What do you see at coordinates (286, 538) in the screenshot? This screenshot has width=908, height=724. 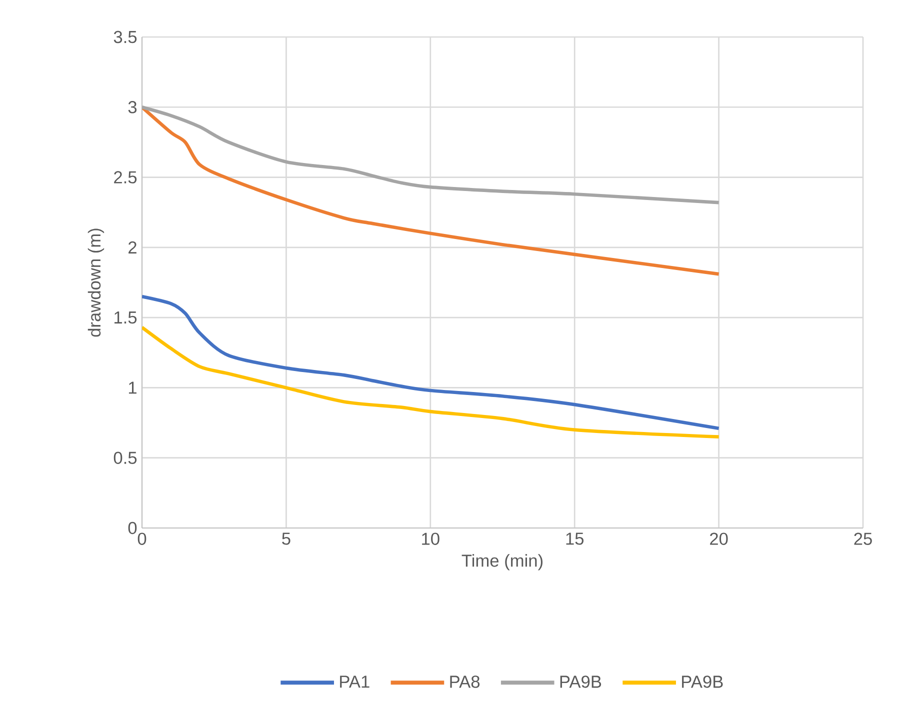 I see `x-tick-label: 5` at bounding box center [286, 538].